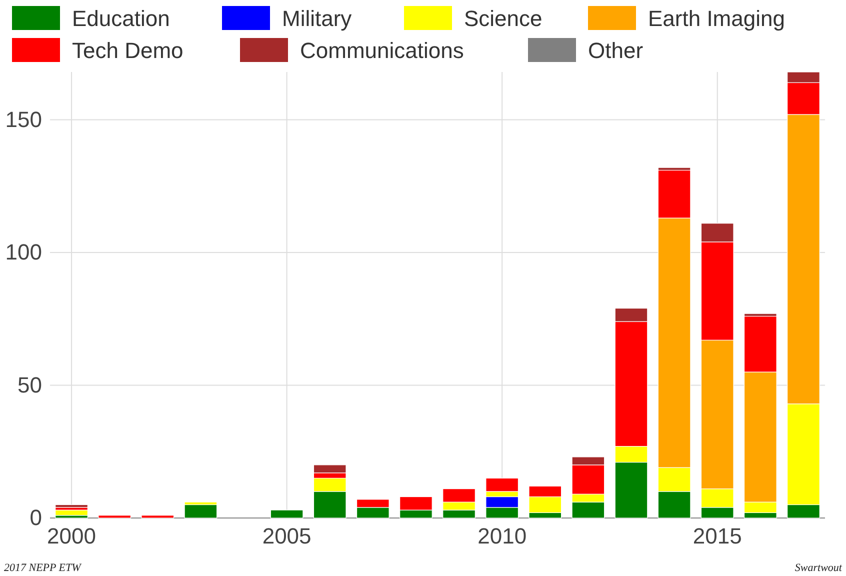  I want to click on x-tick-label: 2010, so click(502, 536).